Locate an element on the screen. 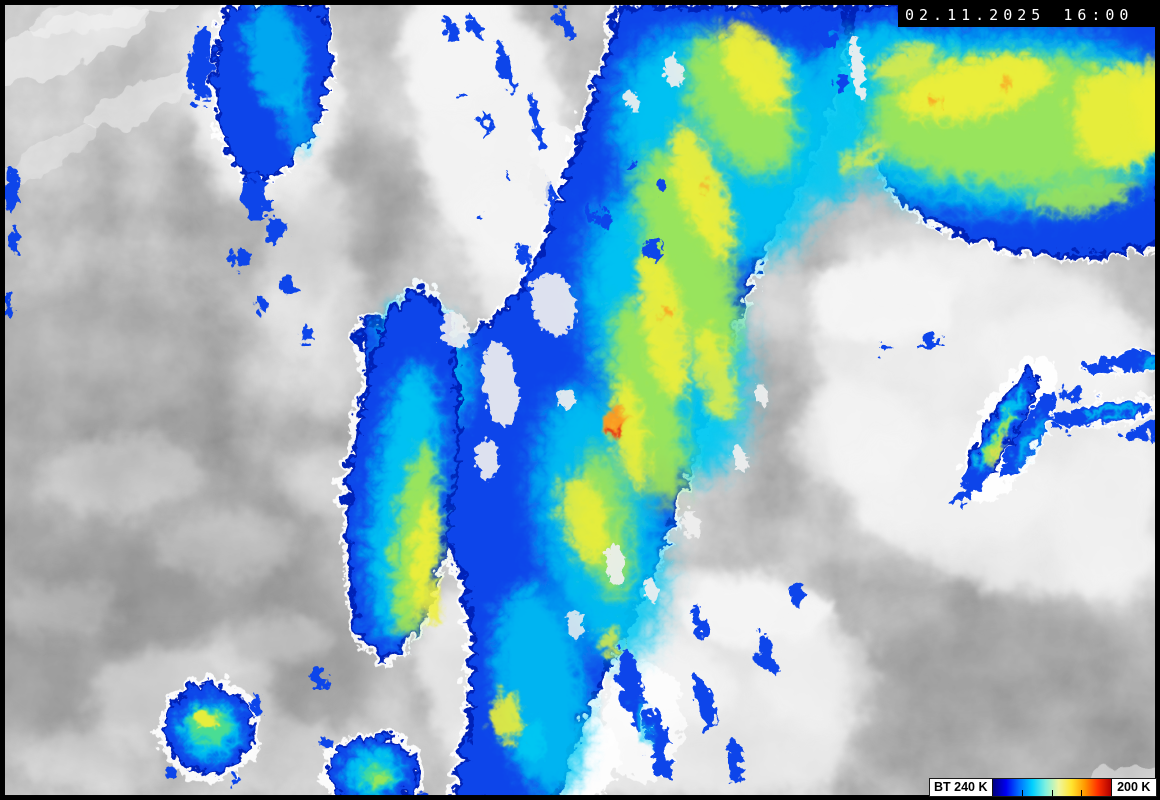 This screenshot has height=800, width=1160. top-right-cold-mass is located at coordinates (983, 128).